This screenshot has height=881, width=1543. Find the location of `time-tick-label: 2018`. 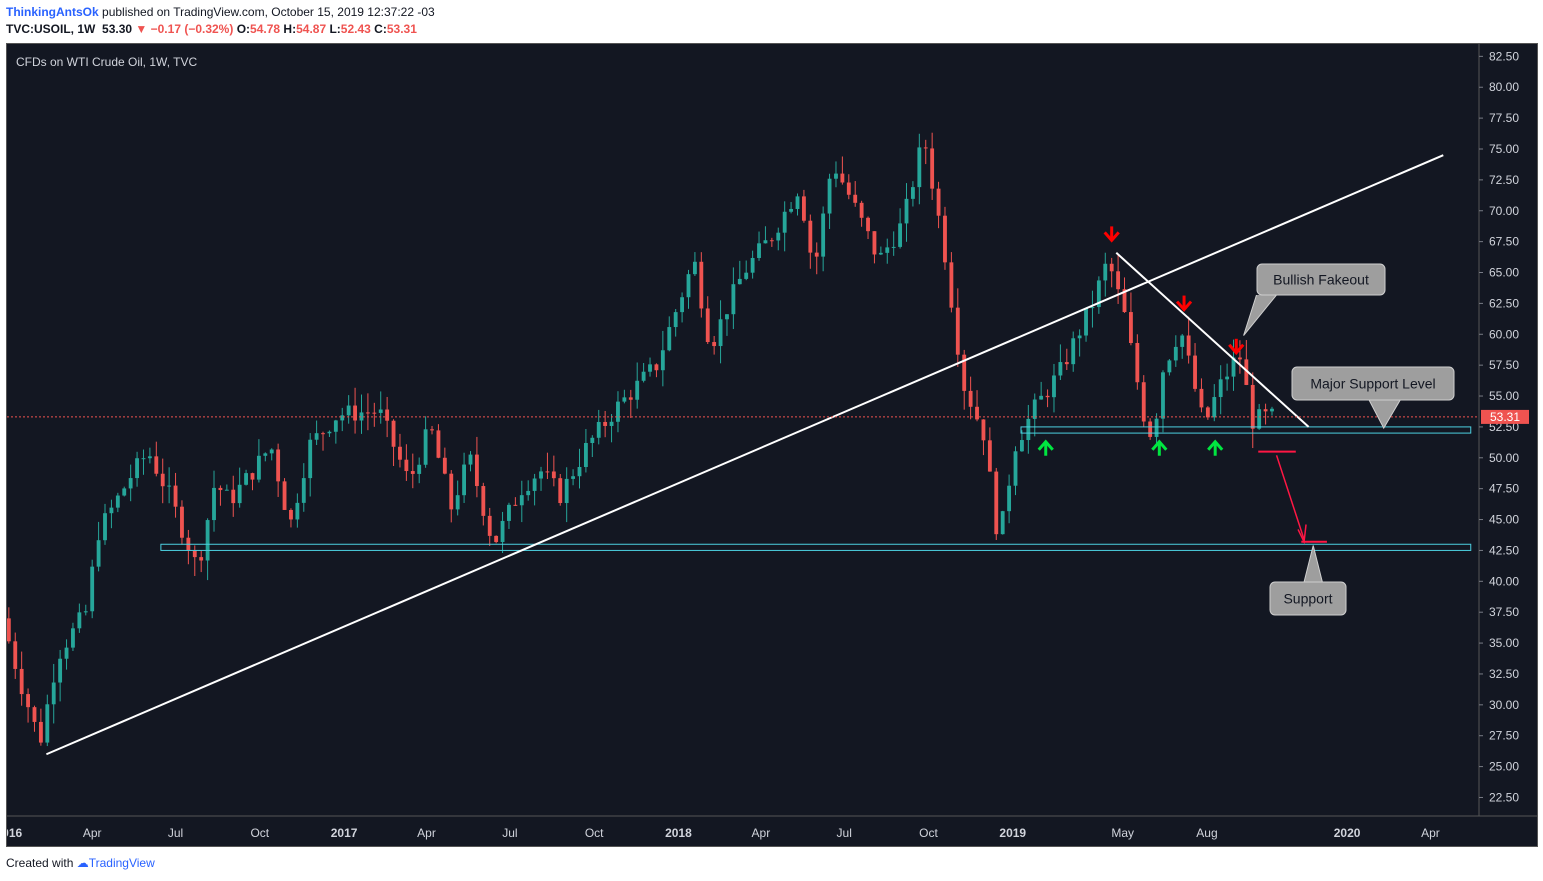

time-tick-label: 2018 is located at coordinates (678, 833).